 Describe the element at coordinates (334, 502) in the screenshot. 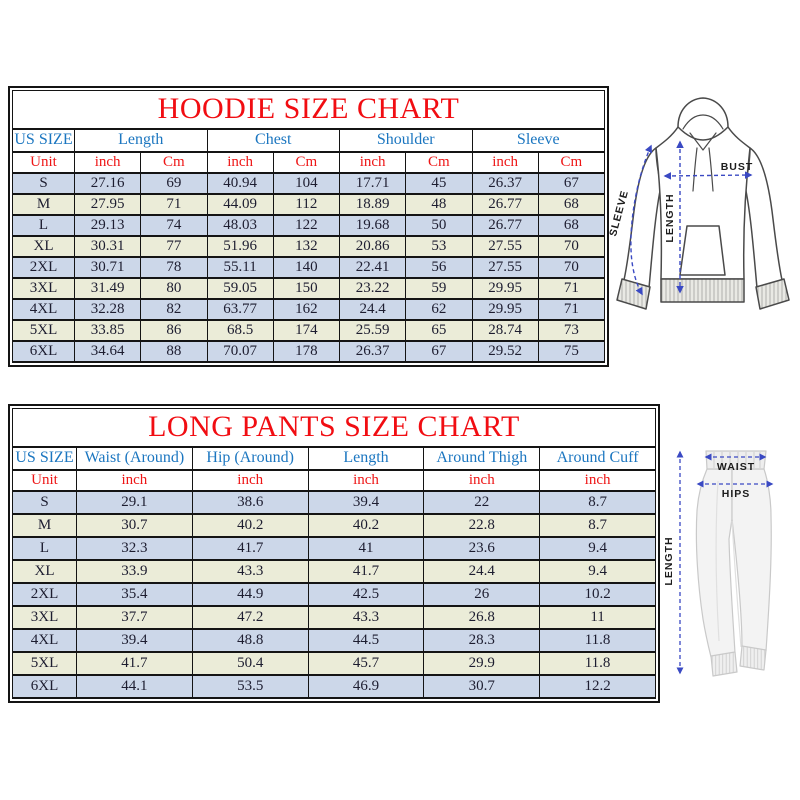

I see `size-row-S: S 29.1 38.6 39.4 22 8.7` at that location.